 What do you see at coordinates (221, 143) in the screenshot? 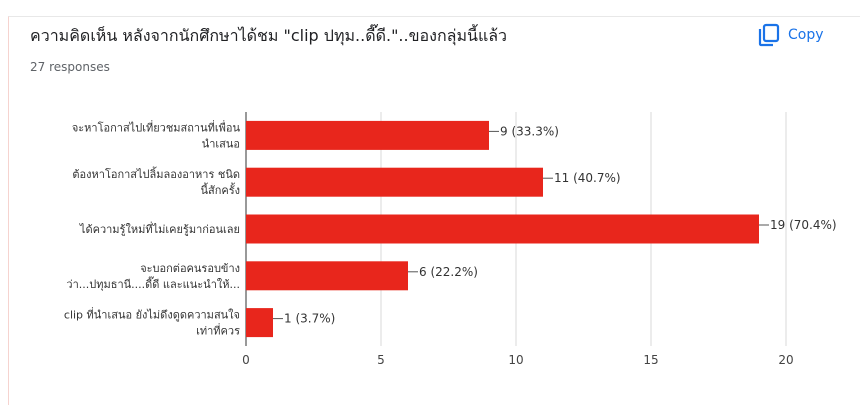
I see `category-label: นำเสนอ` at bounding box center [221, 143].